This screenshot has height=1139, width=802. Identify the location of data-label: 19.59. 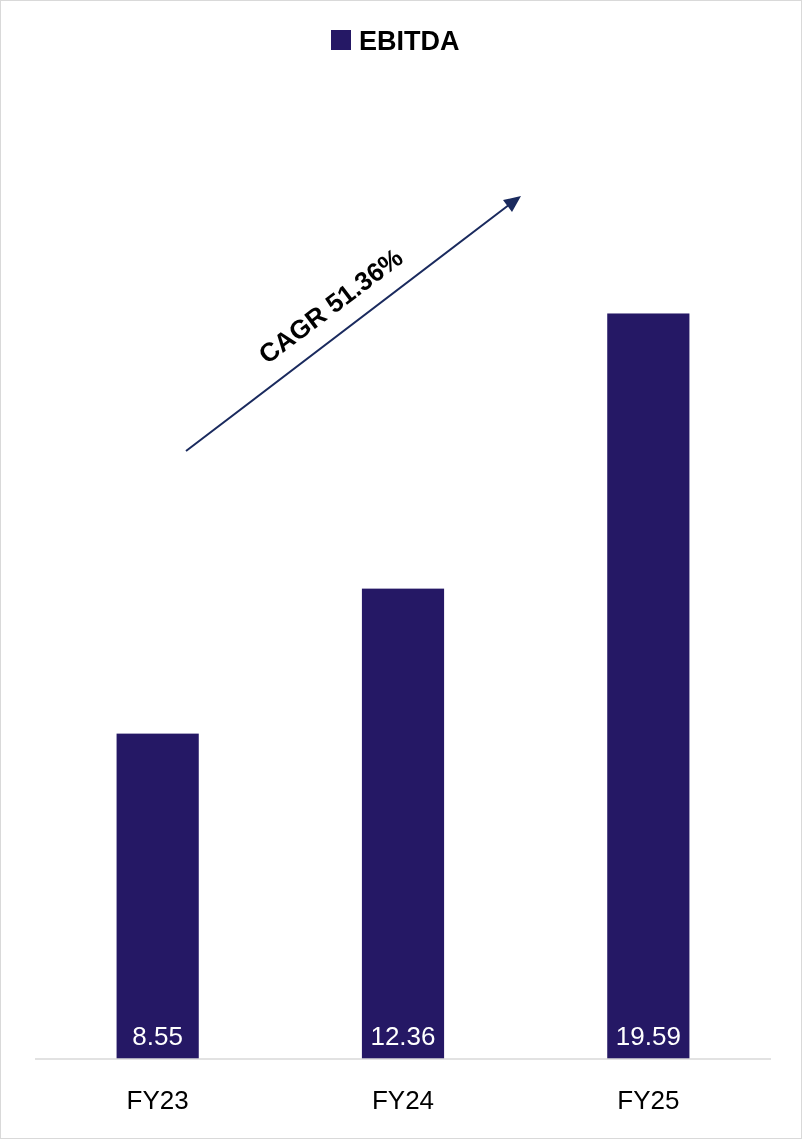
(648, 1036).